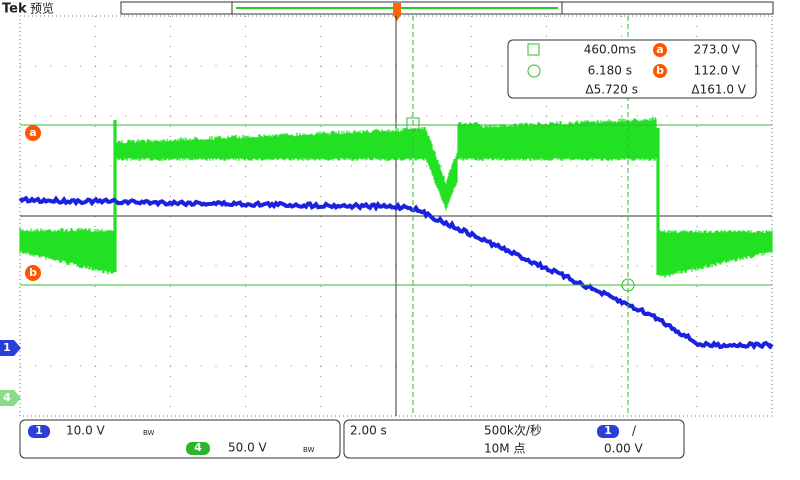 The image size is (800, 480). I want to click on b-icon-label: b, so click(660, 70).